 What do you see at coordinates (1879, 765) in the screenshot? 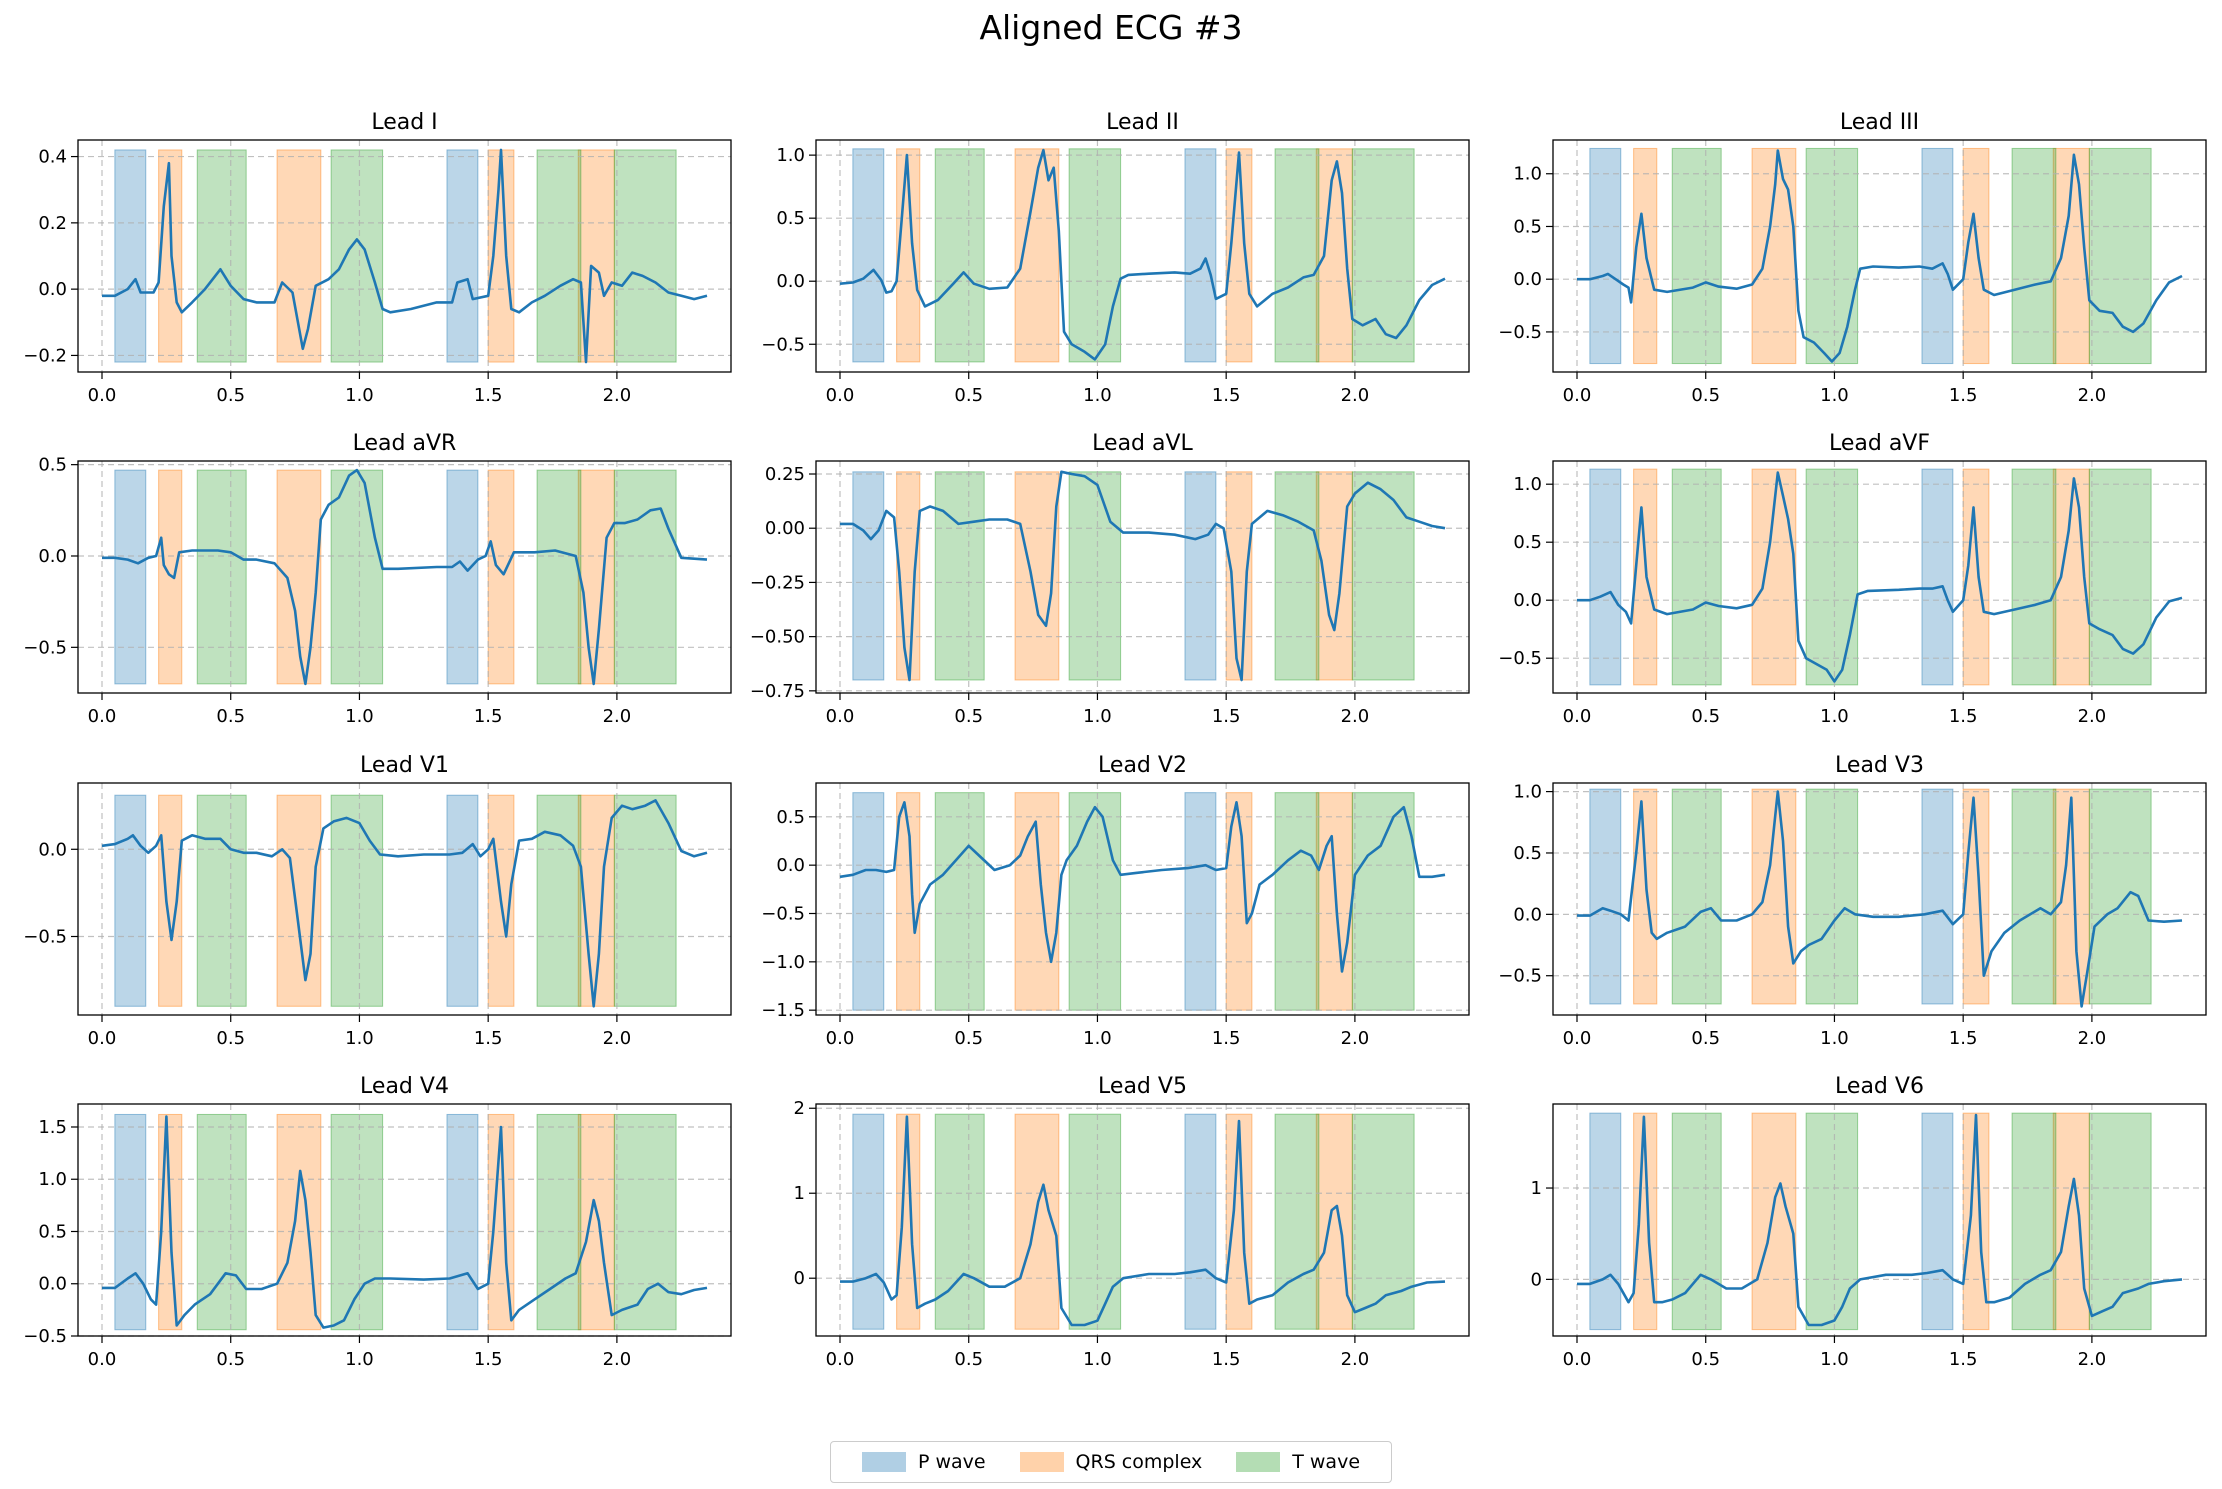
I see `subplot-title: Lead V3` at bounding box center [1879, 765].